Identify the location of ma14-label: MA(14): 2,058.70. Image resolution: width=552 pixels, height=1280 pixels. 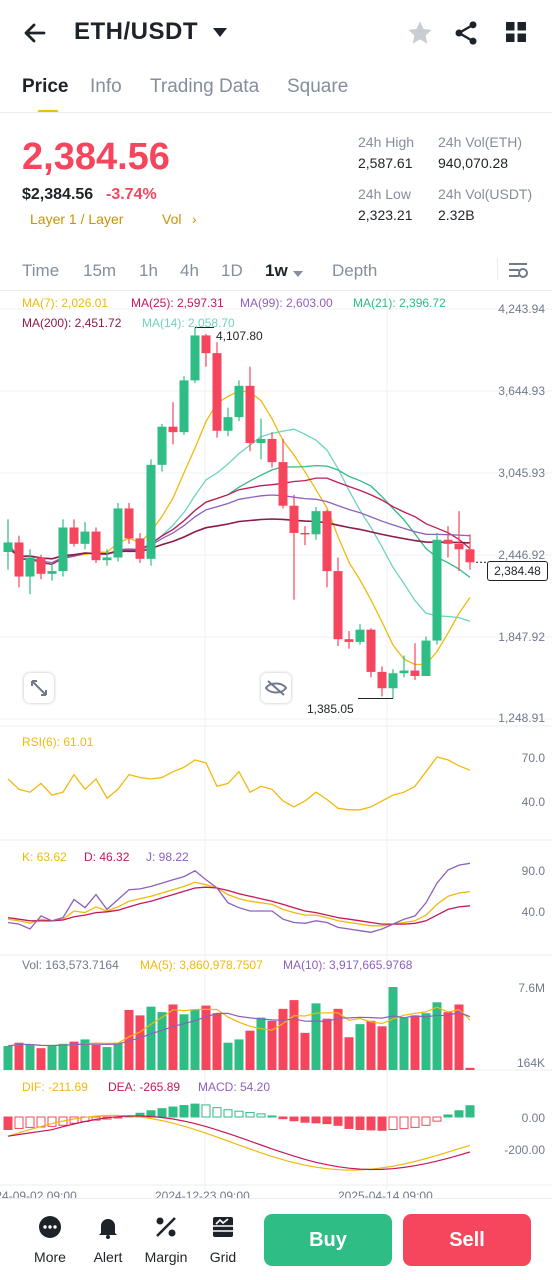
(188, 323).